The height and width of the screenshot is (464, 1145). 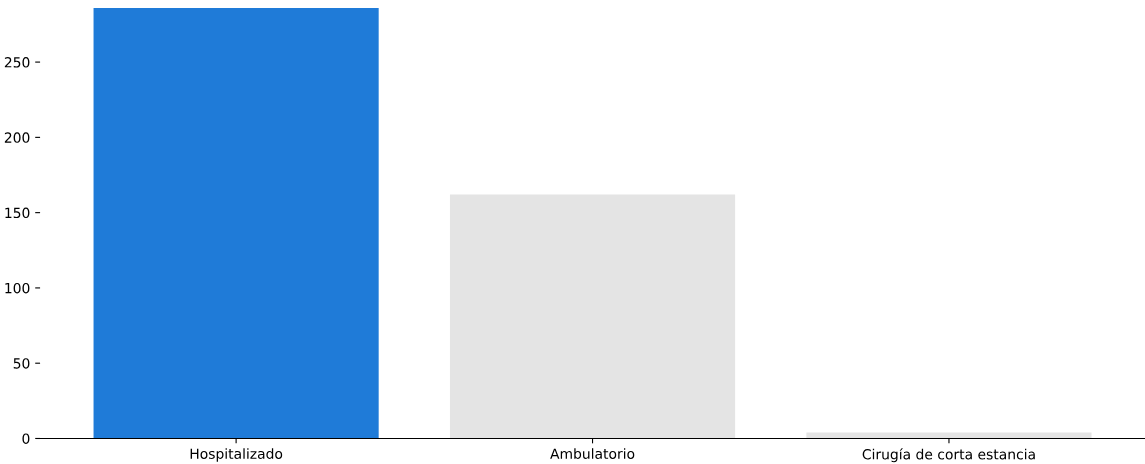 What do you see at coordinates (26, 438) in the screenshot?
I see `y-tick-label: 0` at bounding box center [26, 438].